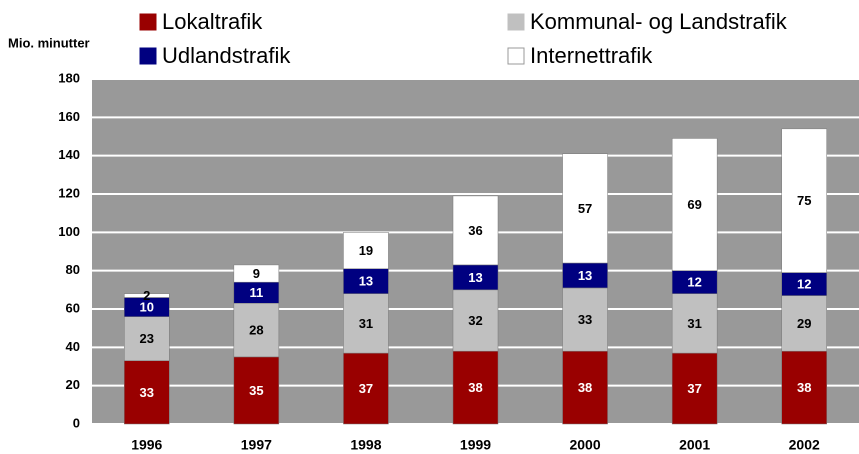 This screenshot has width=859, height=454. I want to click on y-tick-label: 160, so click(69, 116).